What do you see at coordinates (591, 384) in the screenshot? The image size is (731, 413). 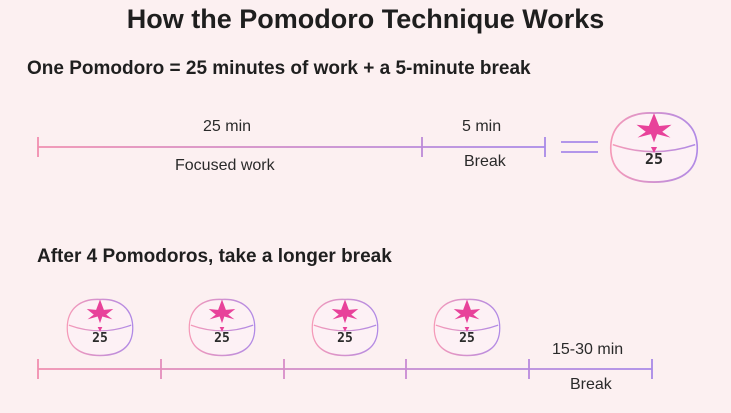 I see `long-break-label: Break` at bounding box center [591, 384].